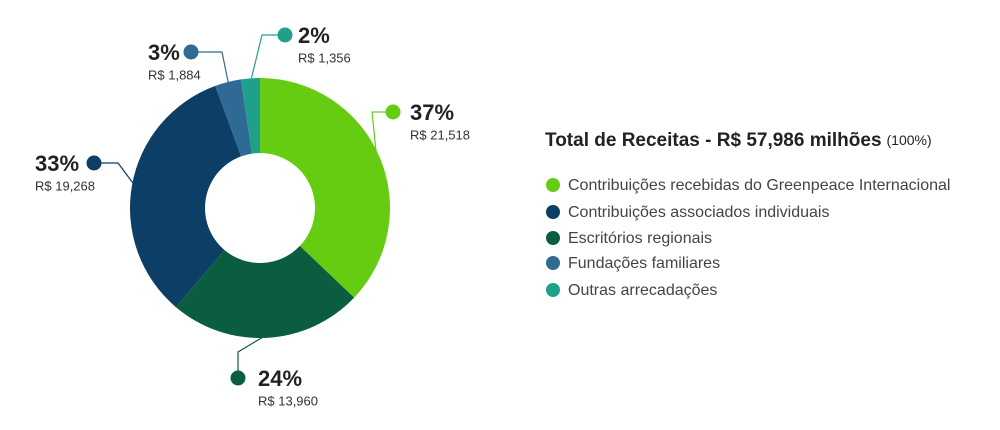 The height and width of the screenshot is (430, 1000). Describe the element at coordinates (644, 263) in the screenshot. I see `legend-label: Fundações familiares` at that location.